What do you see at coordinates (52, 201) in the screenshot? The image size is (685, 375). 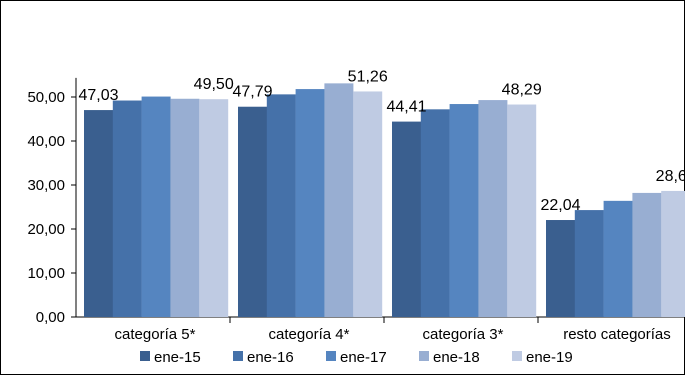 I see `y-axis: 0,00 10,00 20,00 30,00 40,00 50,00` at bounding box center [52, 201].